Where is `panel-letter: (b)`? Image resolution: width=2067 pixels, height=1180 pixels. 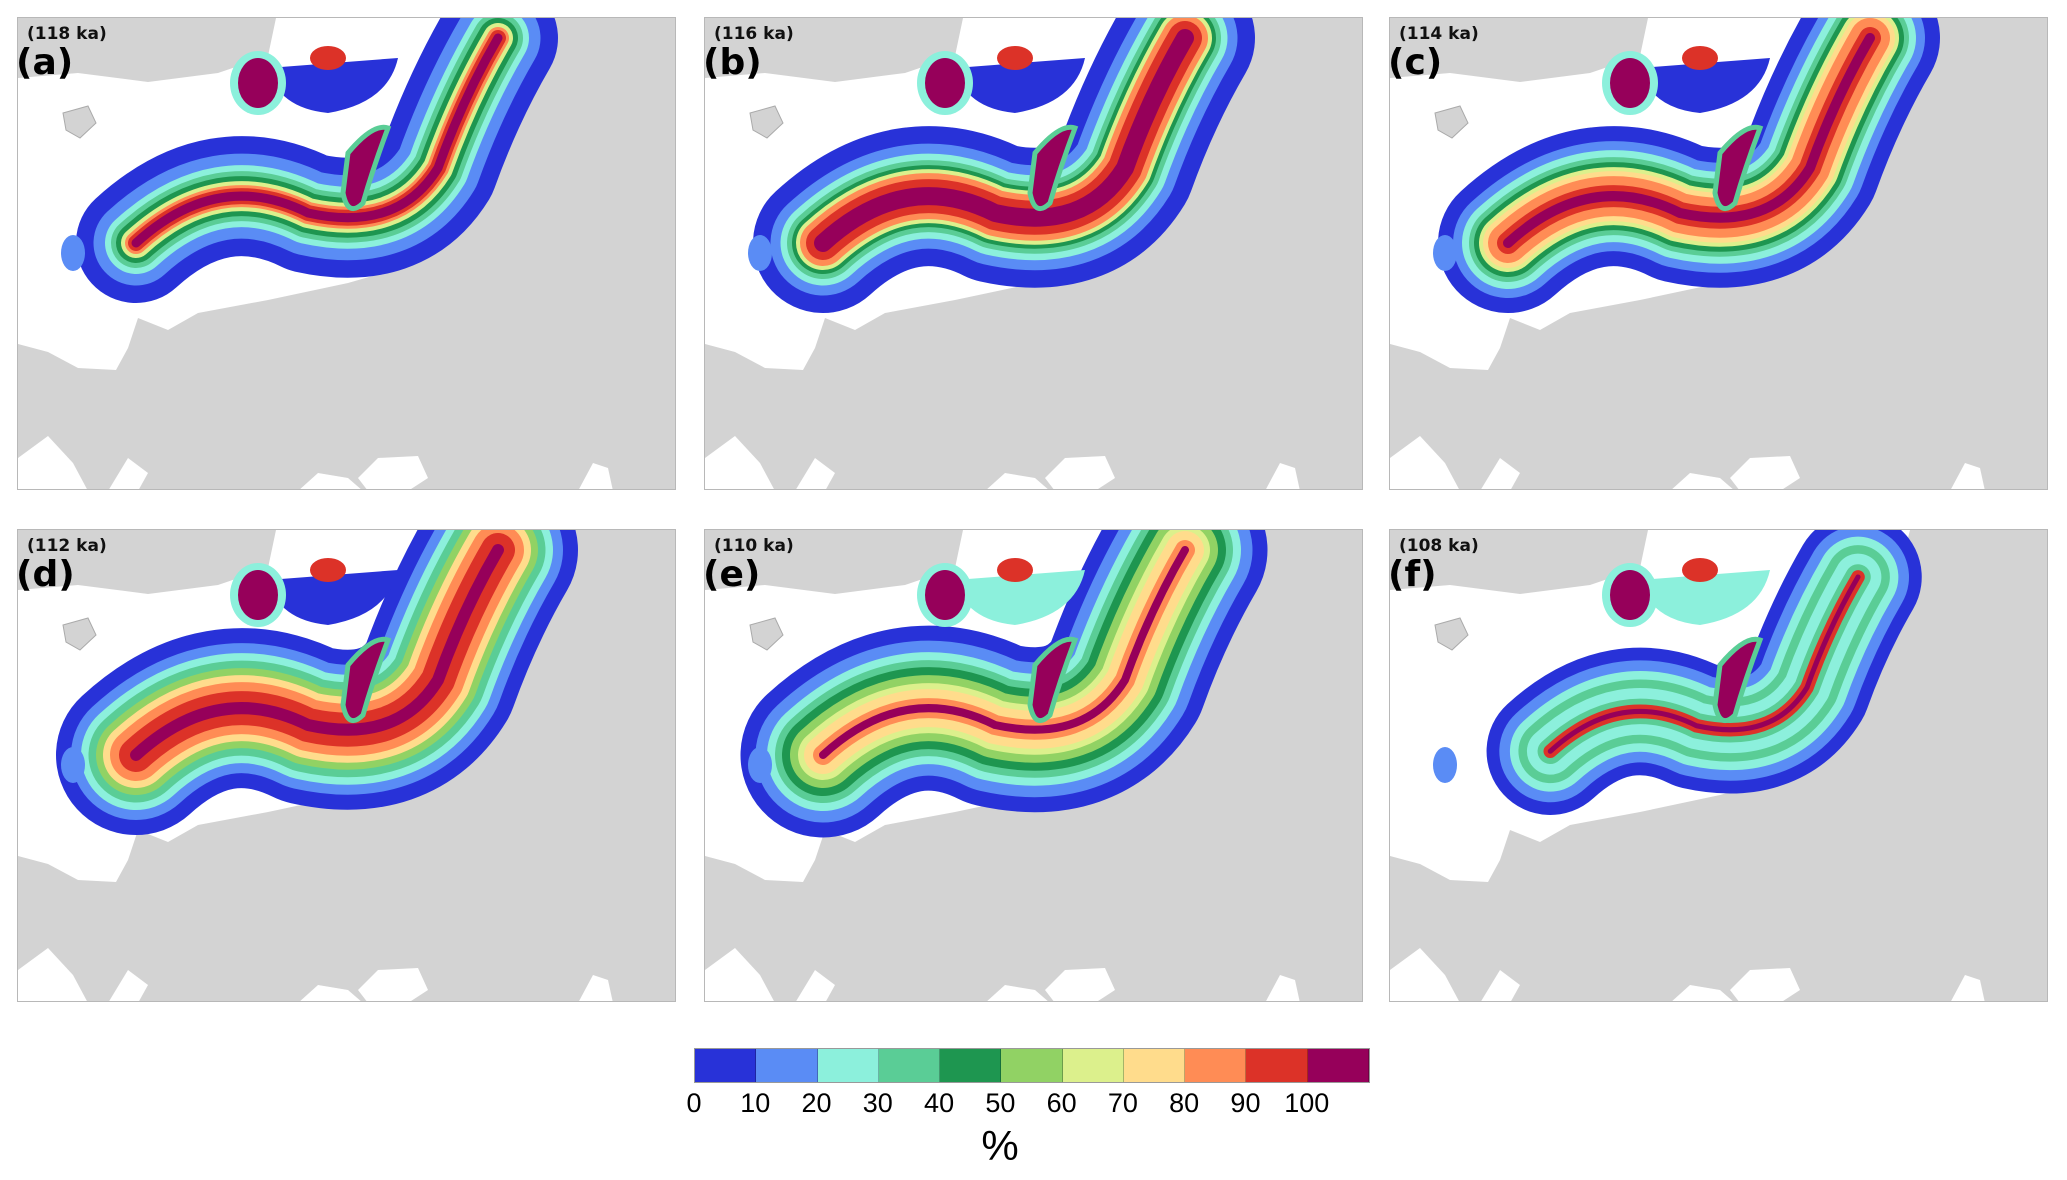 panel-letter: (b) is located at coordinates (733, 62).